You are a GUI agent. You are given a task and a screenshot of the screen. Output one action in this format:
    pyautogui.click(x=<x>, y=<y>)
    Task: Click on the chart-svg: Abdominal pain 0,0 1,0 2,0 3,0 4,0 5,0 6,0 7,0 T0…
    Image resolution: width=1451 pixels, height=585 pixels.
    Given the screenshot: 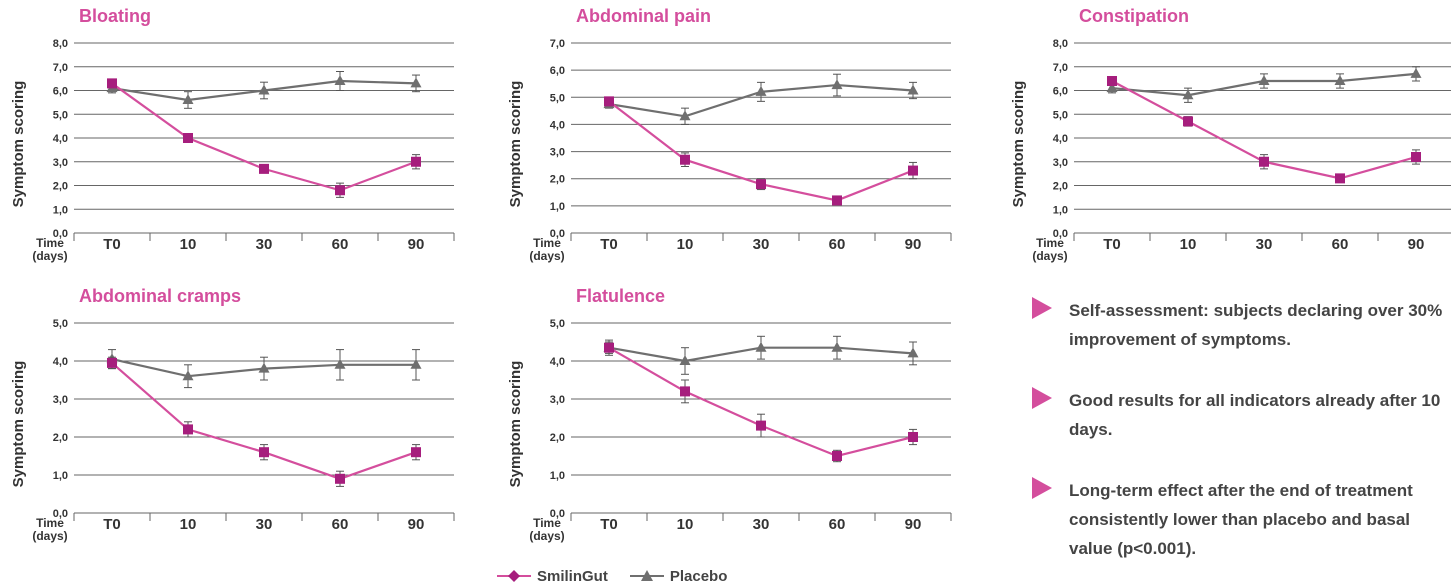 What is the action you would take?
    pyautogui.click(x=729, y=134)
    